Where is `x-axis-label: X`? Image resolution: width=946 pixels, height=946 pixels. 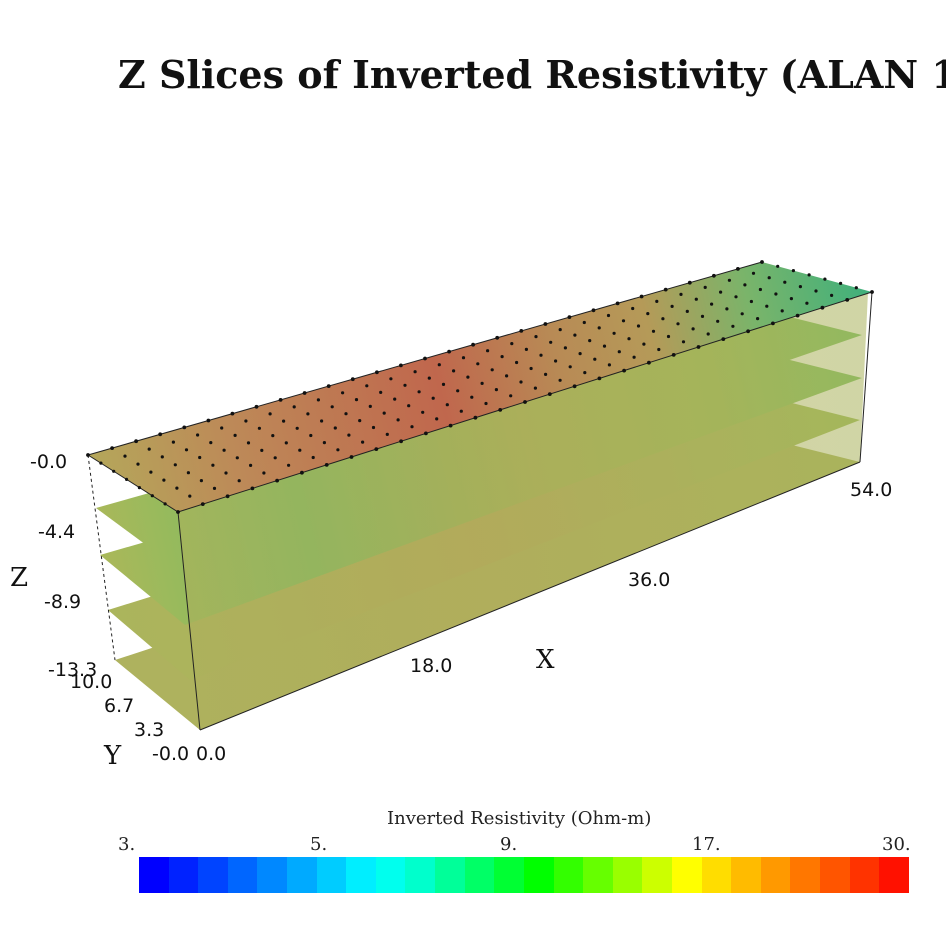 x-axis-label: X is located at coordinates (545, 660).